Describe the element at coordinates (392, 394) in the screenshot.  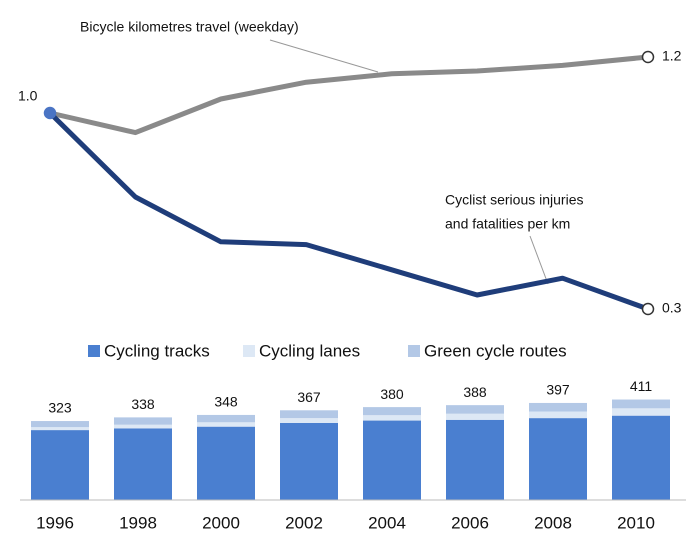
I see `total-label: 380` at that location.